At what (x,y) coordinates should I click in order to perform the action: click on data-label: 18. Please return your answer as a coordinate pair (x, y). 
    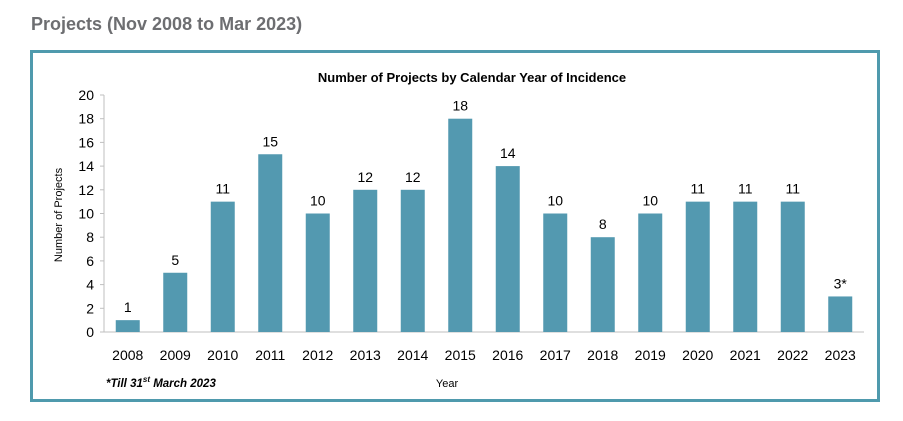
    Looking at the image, I should click on (460, 106).